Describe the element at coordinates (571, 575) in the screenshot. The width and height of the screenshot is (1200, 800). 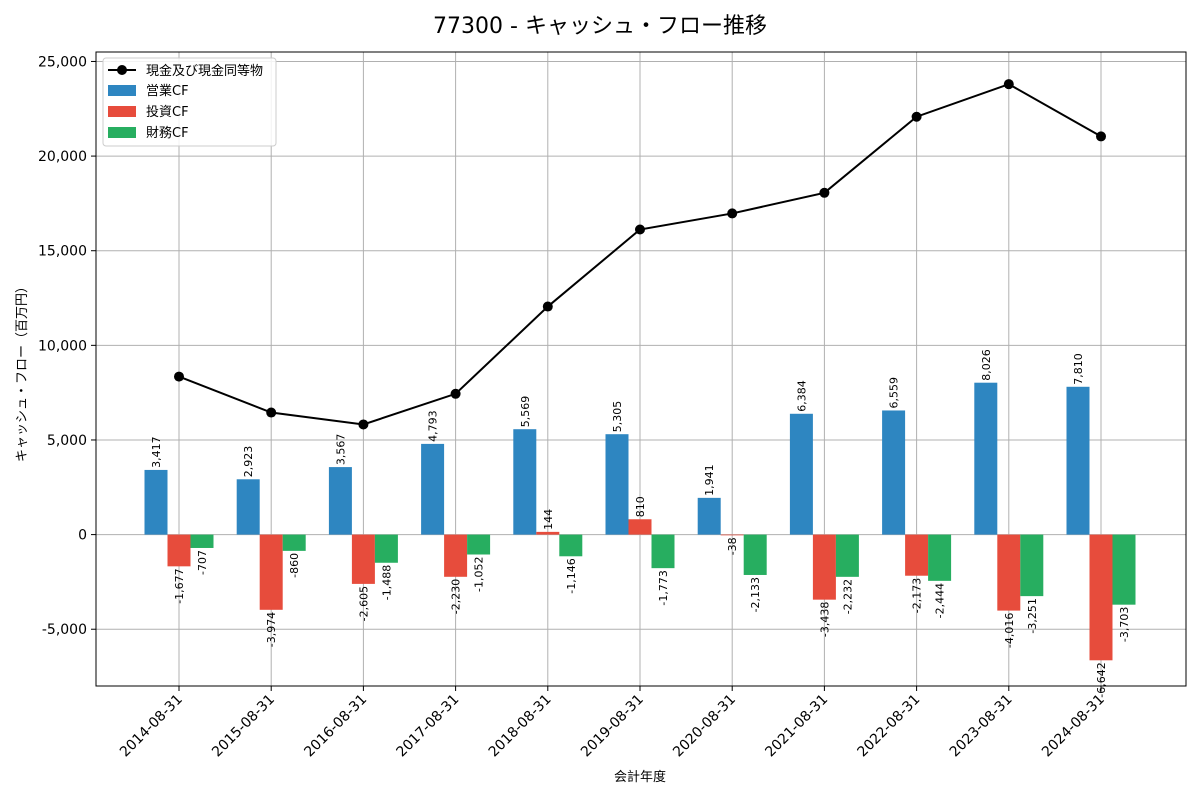
I see `bar-label: -1,146` at that location.